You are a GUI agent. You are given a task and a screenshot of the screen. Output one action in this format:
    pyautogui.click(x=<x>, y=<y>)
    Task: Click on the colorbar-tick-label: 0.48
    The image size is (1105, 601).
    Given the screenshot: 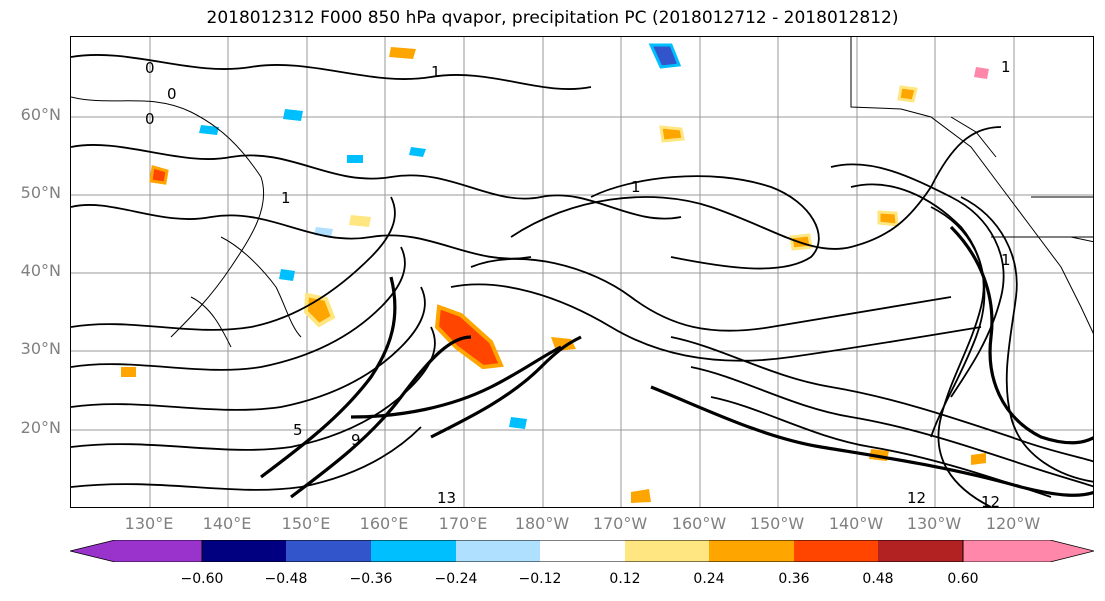 What is the action you would take?
    pyautogui.click(x=878, y=579)
    